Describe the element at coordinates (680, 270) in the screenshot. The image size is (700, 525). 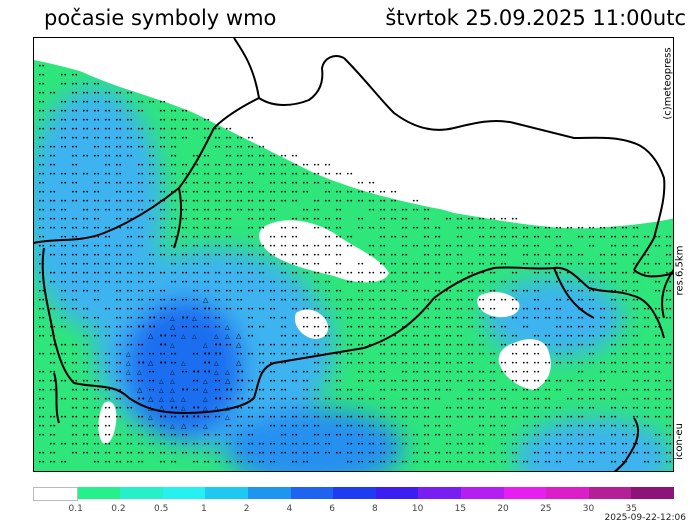
I see `resolution-label: res.6,5km` at that location.